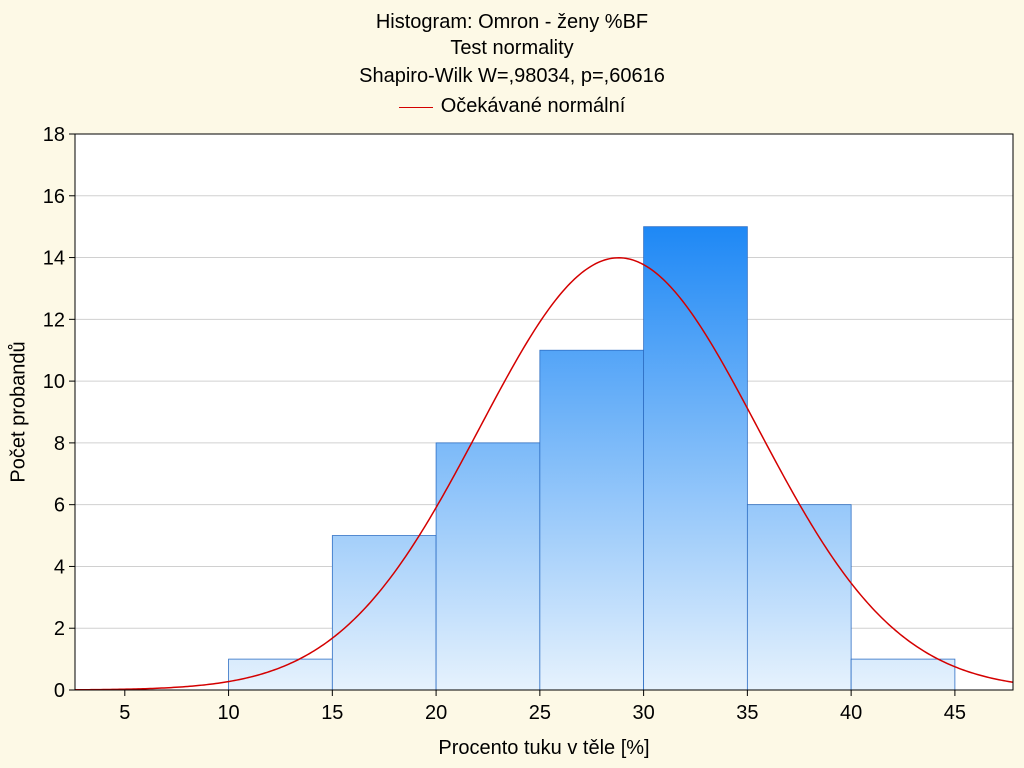 Image resolution: width=1024 pixels, height=768 pixels. Describe the element at coordinates (415, 107) in the screenshot. I see `legend-line-swatch` at that location.